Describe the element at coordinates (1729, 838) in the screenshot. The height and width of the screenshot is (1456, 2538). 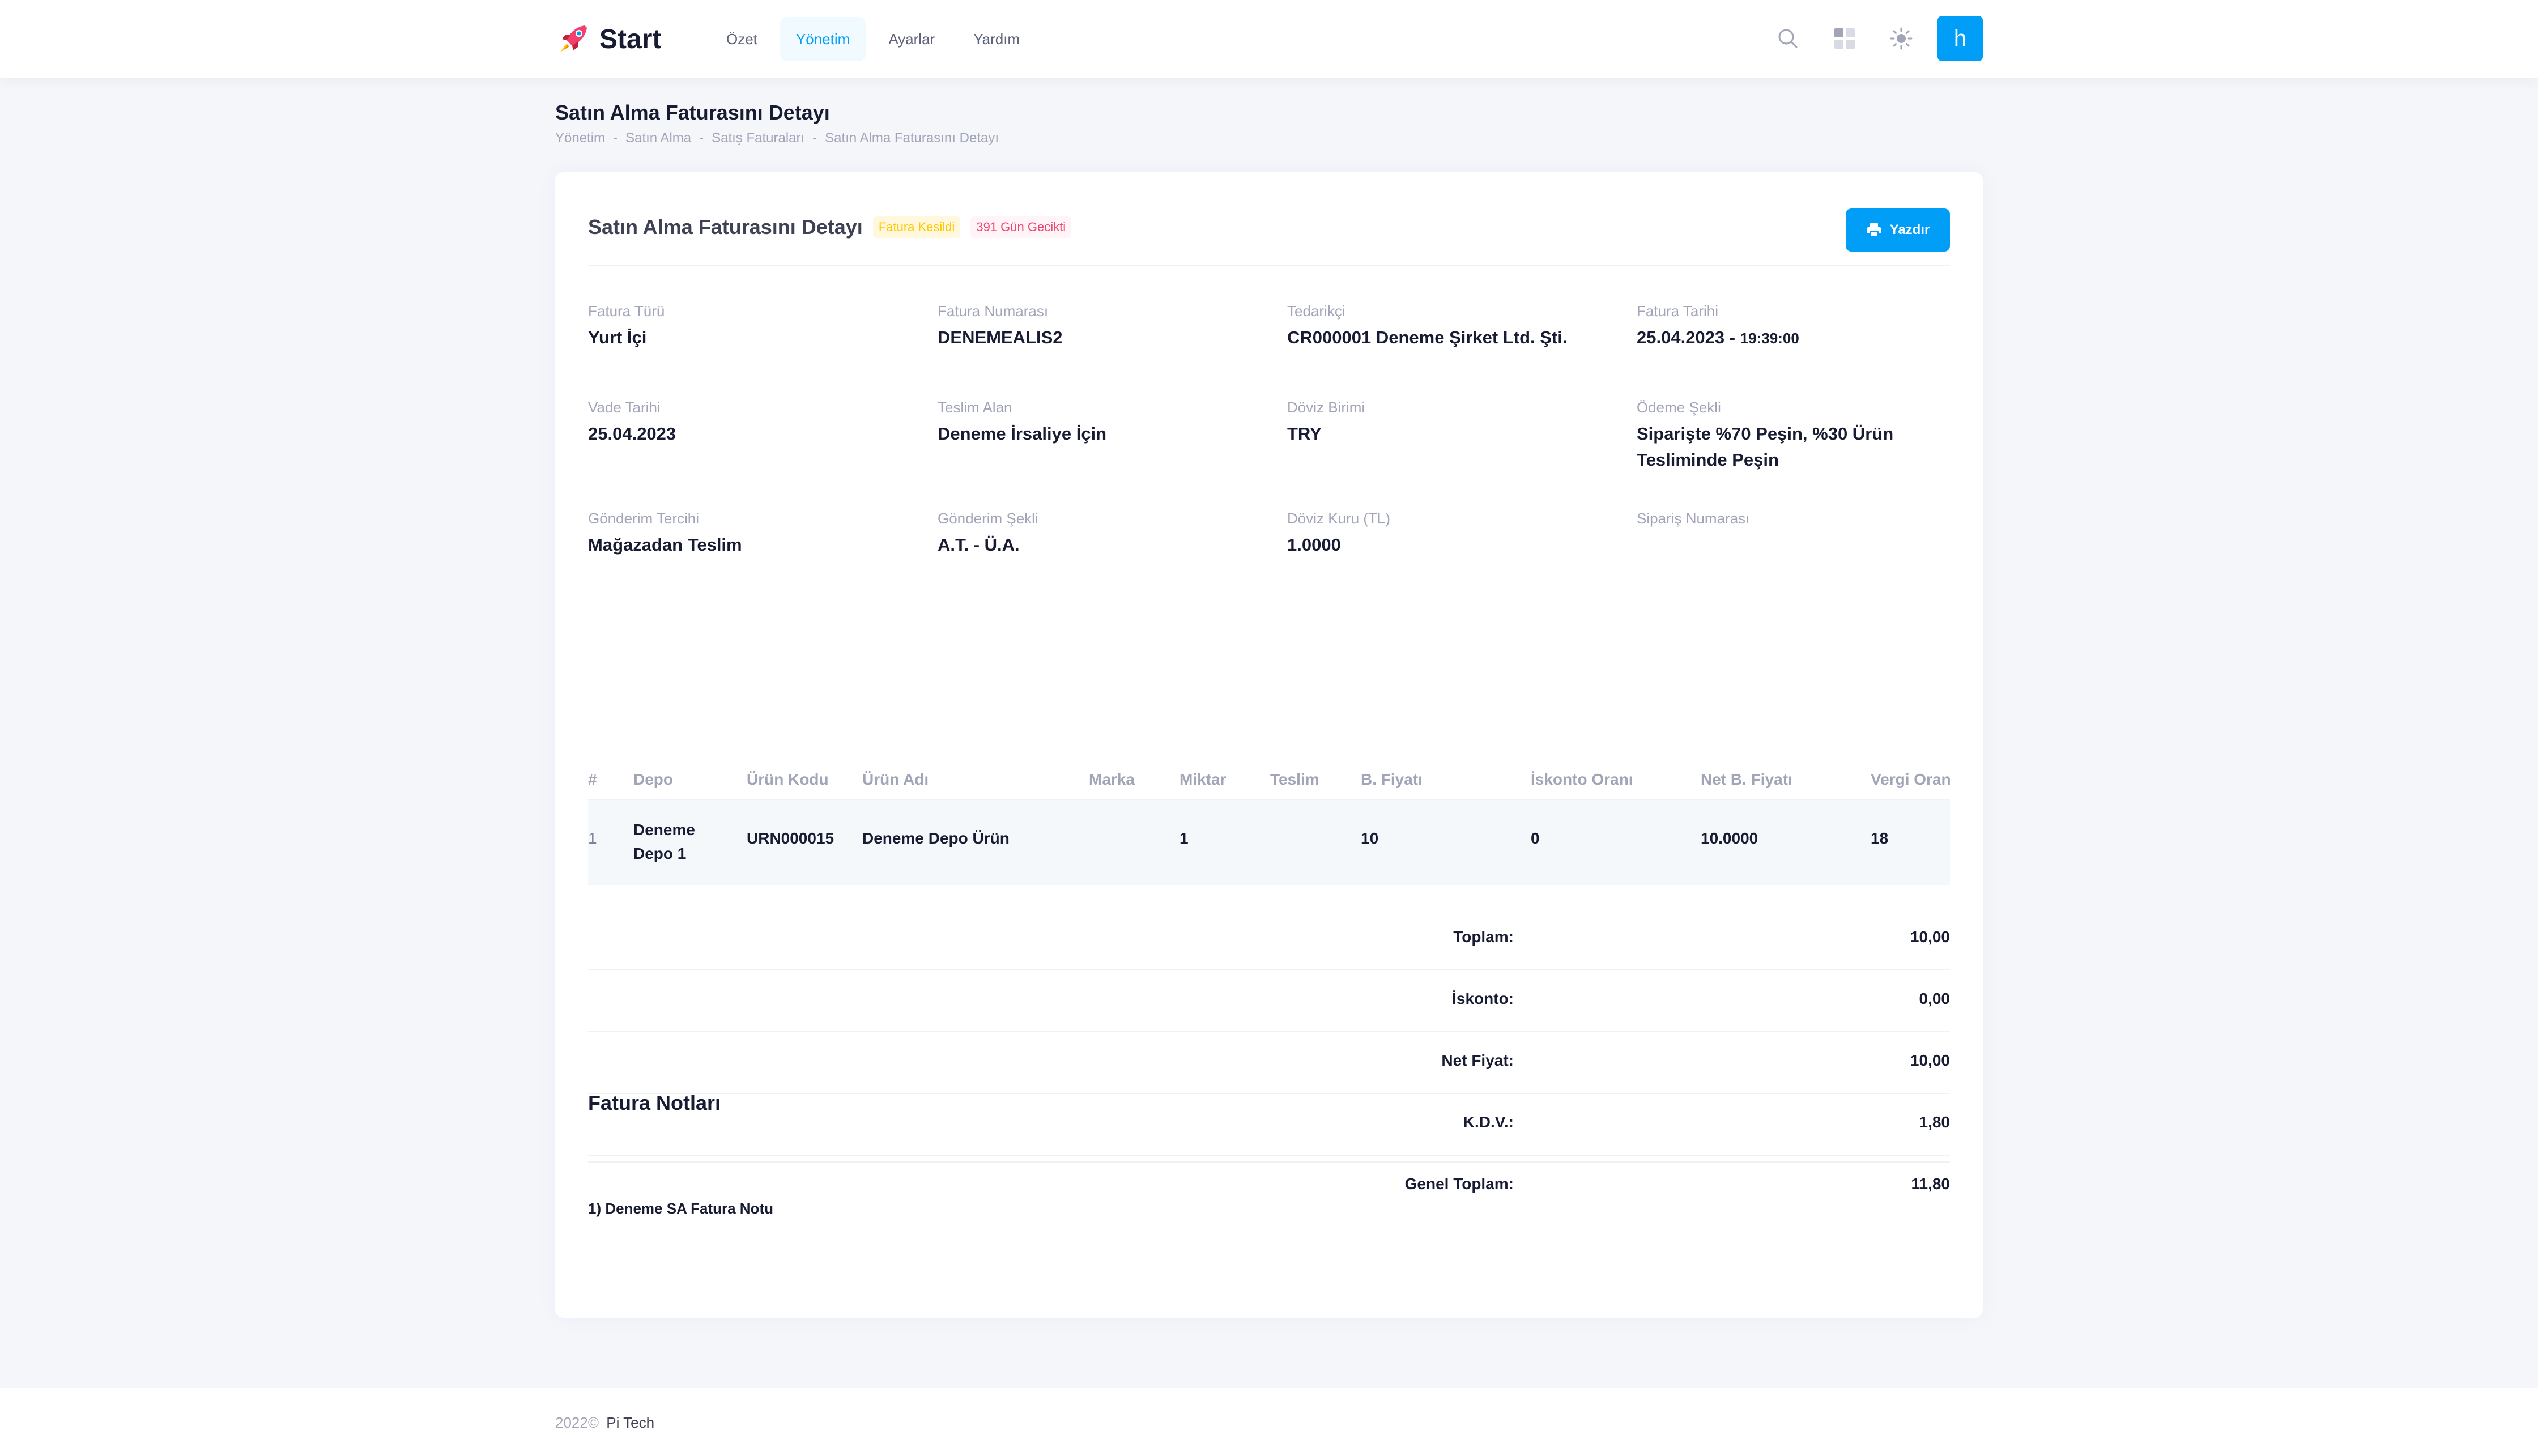
I see `cell-net-birim-fiyati: 10.0000` at that location.